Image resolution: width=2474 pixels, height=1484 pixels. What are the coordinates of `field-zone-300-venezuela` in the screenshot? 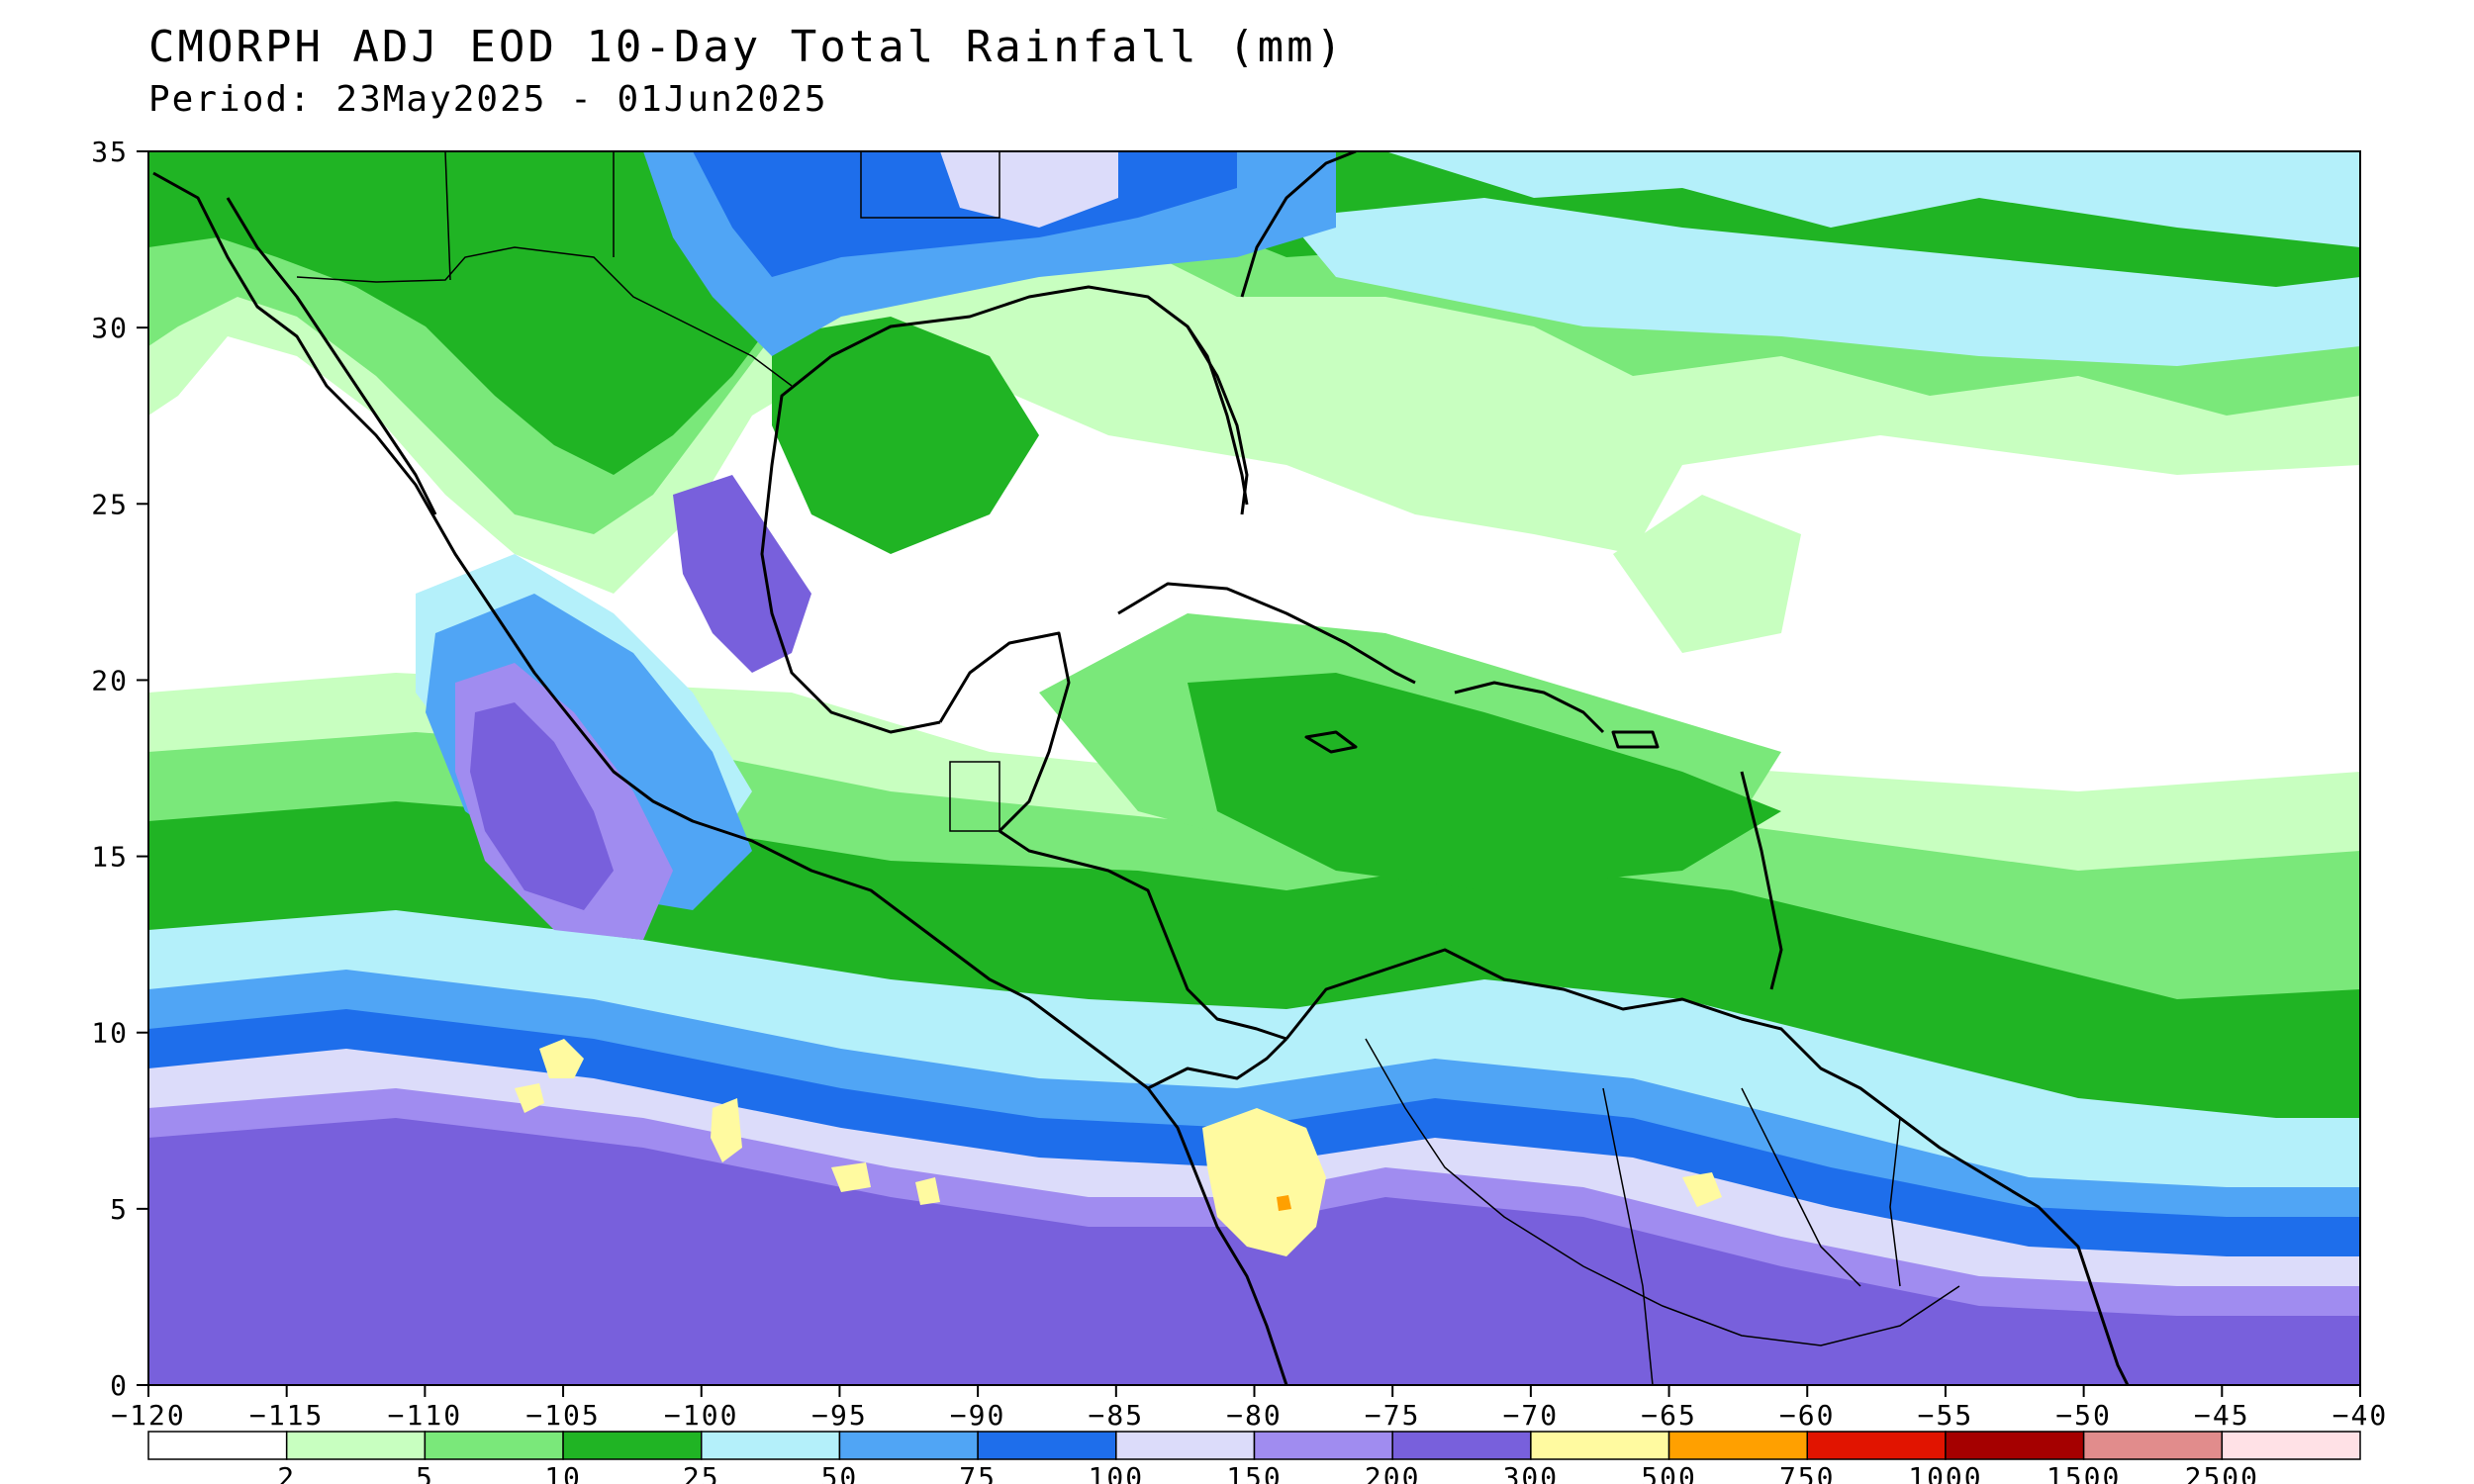 It's located at (1702, 1189).